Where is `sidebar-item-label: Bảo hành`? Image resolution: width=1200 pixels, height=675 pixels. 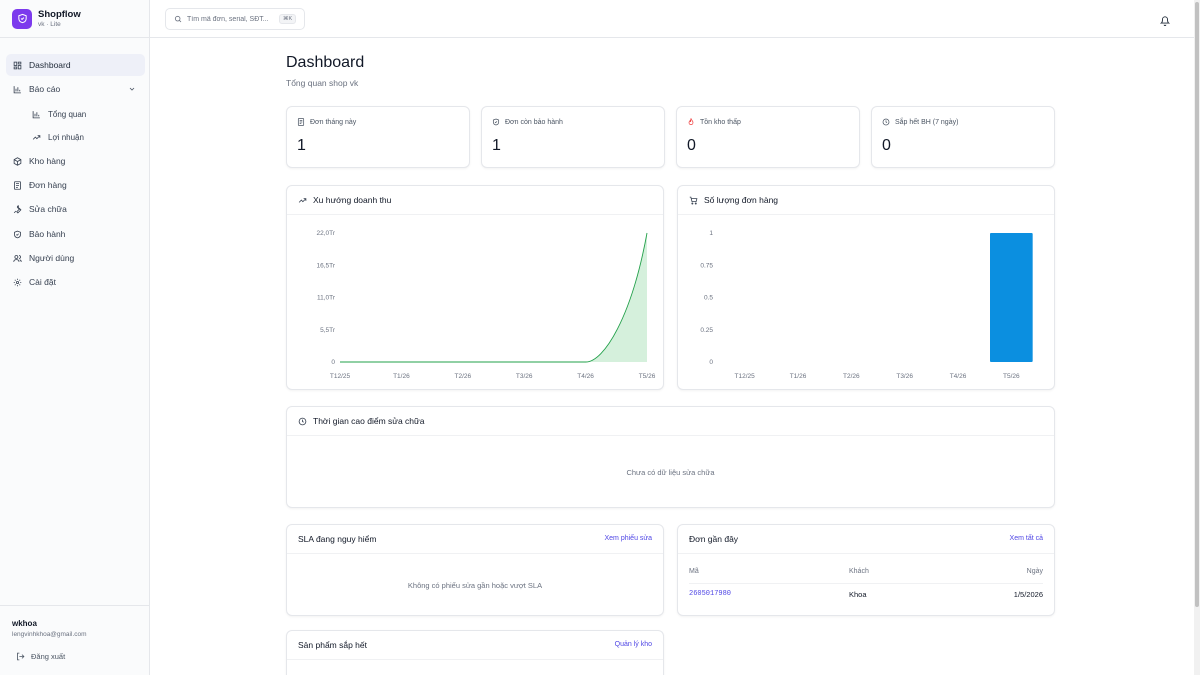 sidebar-item-label: Bảo hành is located at coordinates (47, 234).